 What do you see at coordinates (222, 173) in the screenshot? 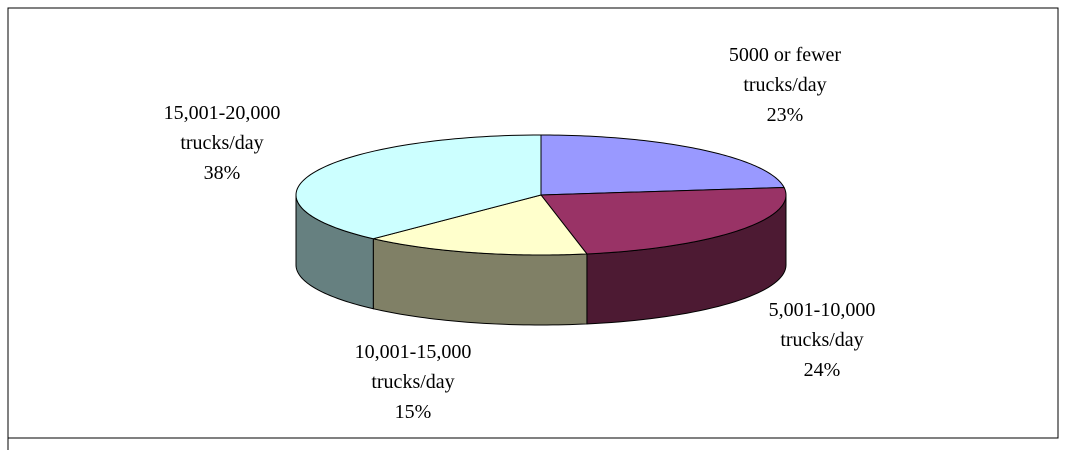
I see `value-label: 38%` at bounding box center [222, 173].